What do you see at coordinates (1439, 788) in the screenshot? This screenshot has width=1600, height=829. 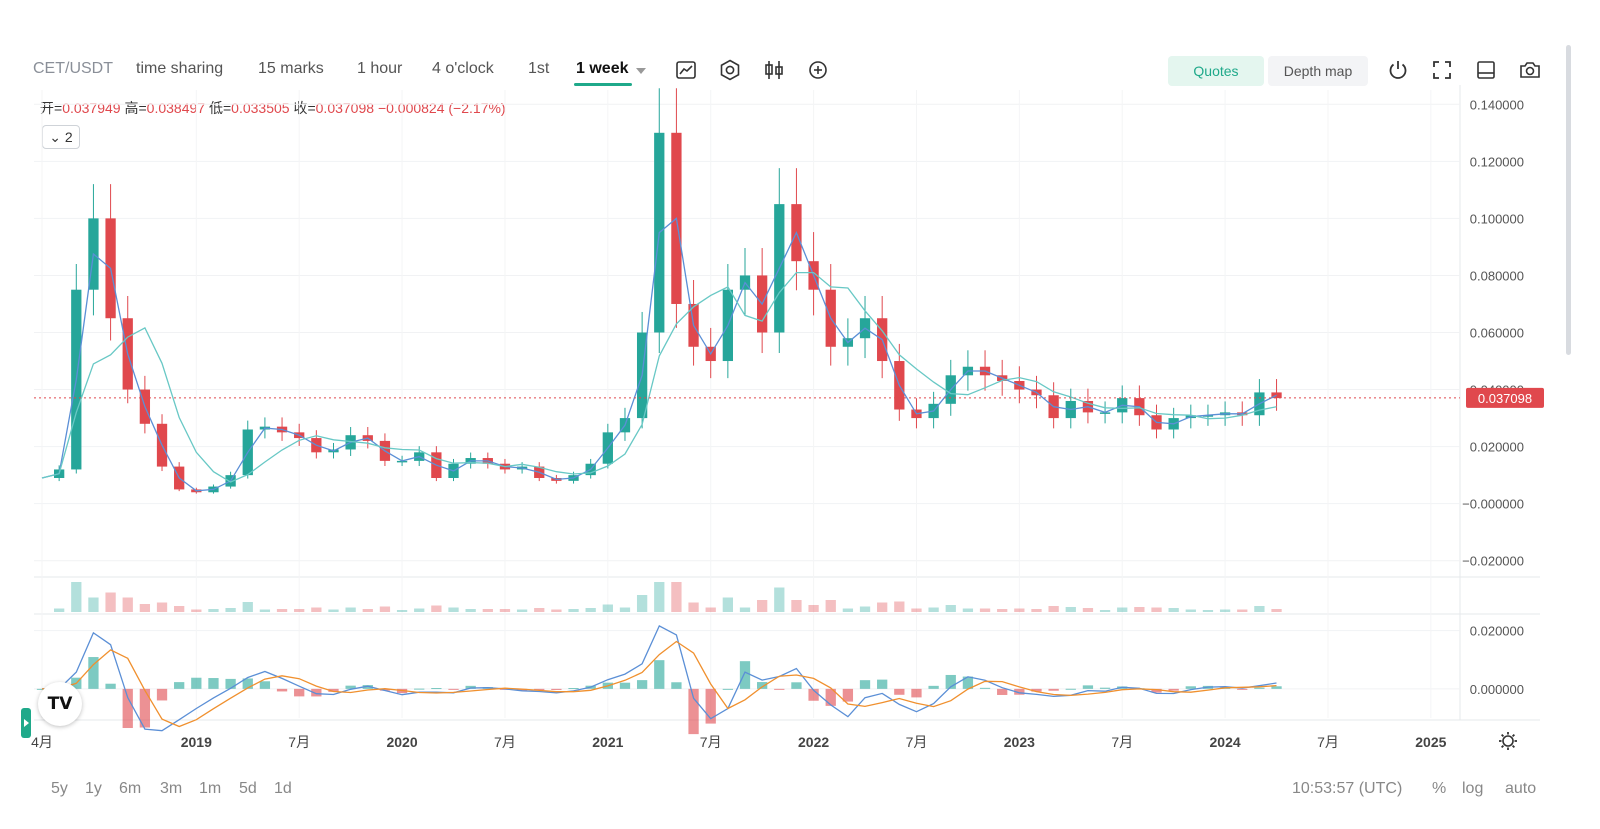 I see `percent-scale-toggle: %` at bounding box center [1439, 788].